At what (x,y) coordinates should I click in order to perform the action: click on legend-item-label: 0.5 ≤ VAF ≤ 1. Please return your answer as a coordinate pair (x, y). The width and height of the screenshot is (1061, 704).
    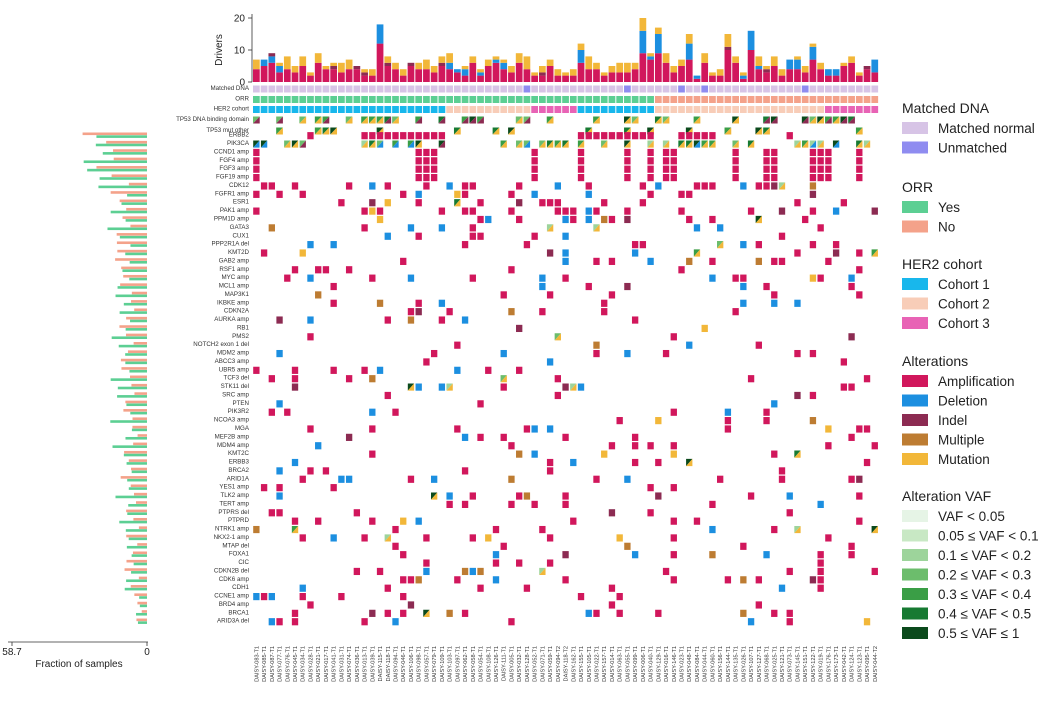
    Looking at the image, I should click on (978, 633).